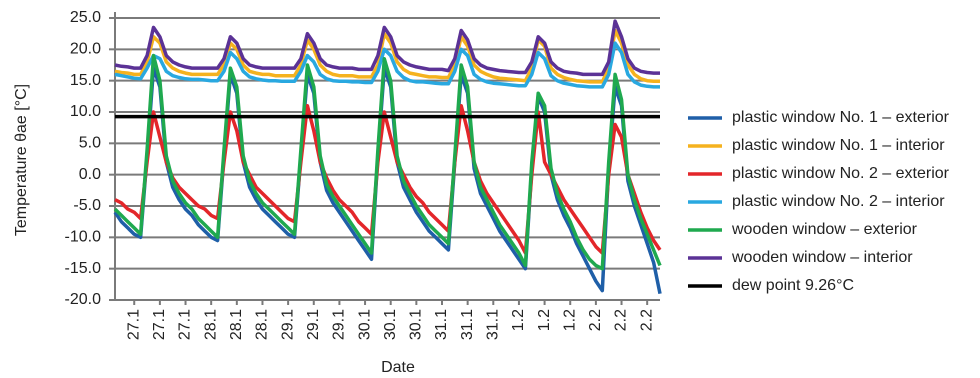 The width and height of the screenshot is (980, 378). Describe the element at coordinates (90, 143) in the screenshot. I see `y-tick-label: 5.0` at that location.